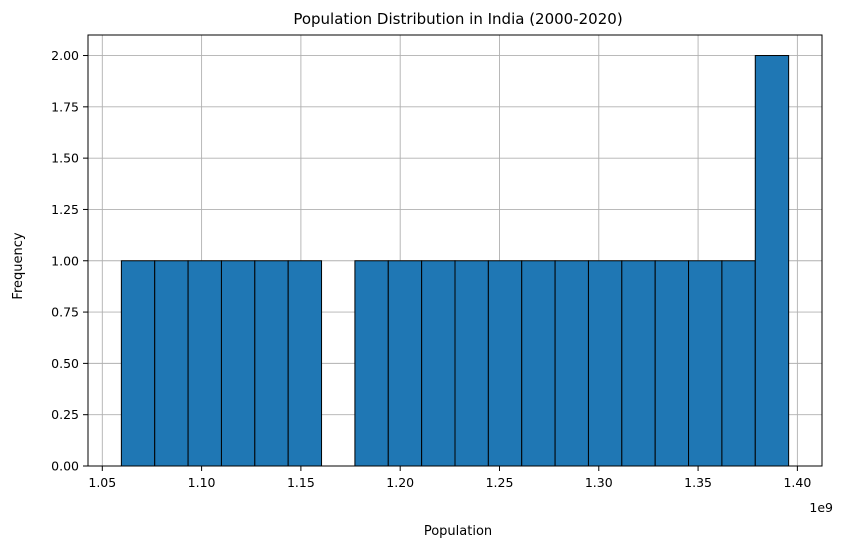 The image size is (855, 547). I want to click on y-axis-label: Frequency, so click(18, 265).